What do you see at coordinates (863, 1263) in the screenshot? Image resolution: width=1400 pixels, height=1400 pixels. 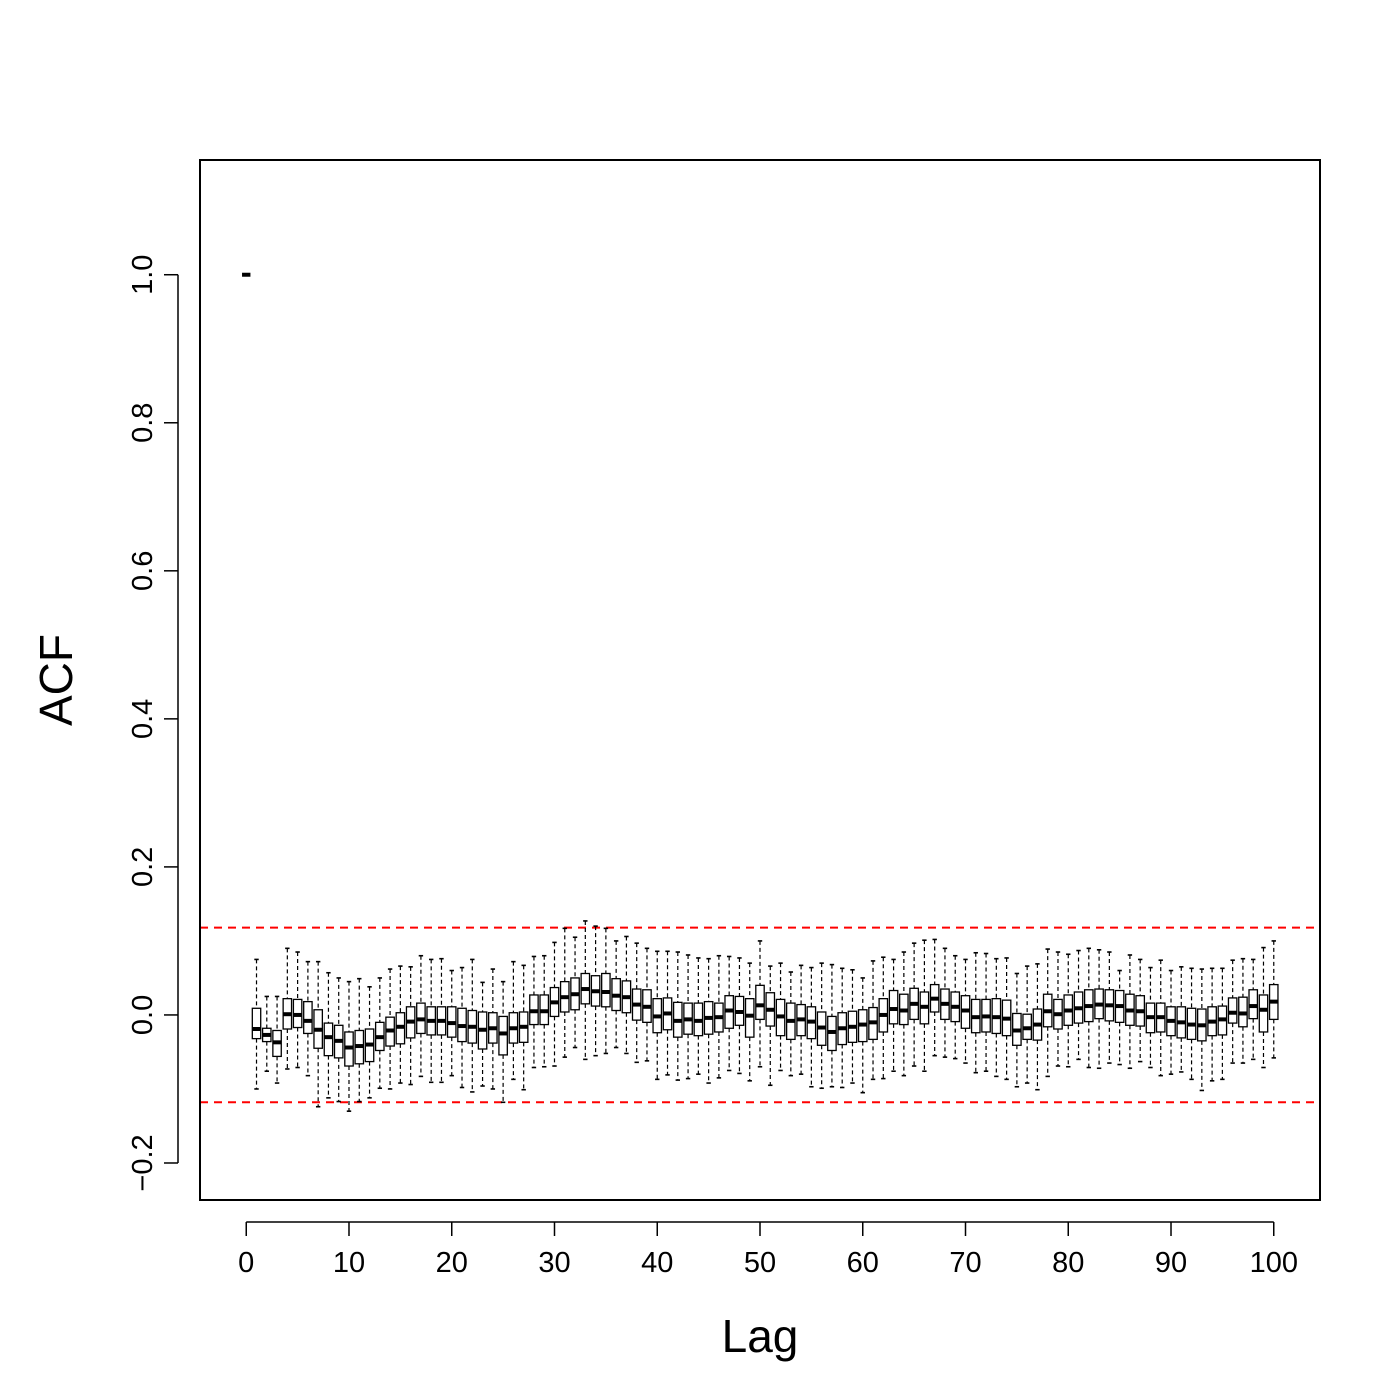 I see `x-tick-label: 60` at bounding box center [863, 1263].